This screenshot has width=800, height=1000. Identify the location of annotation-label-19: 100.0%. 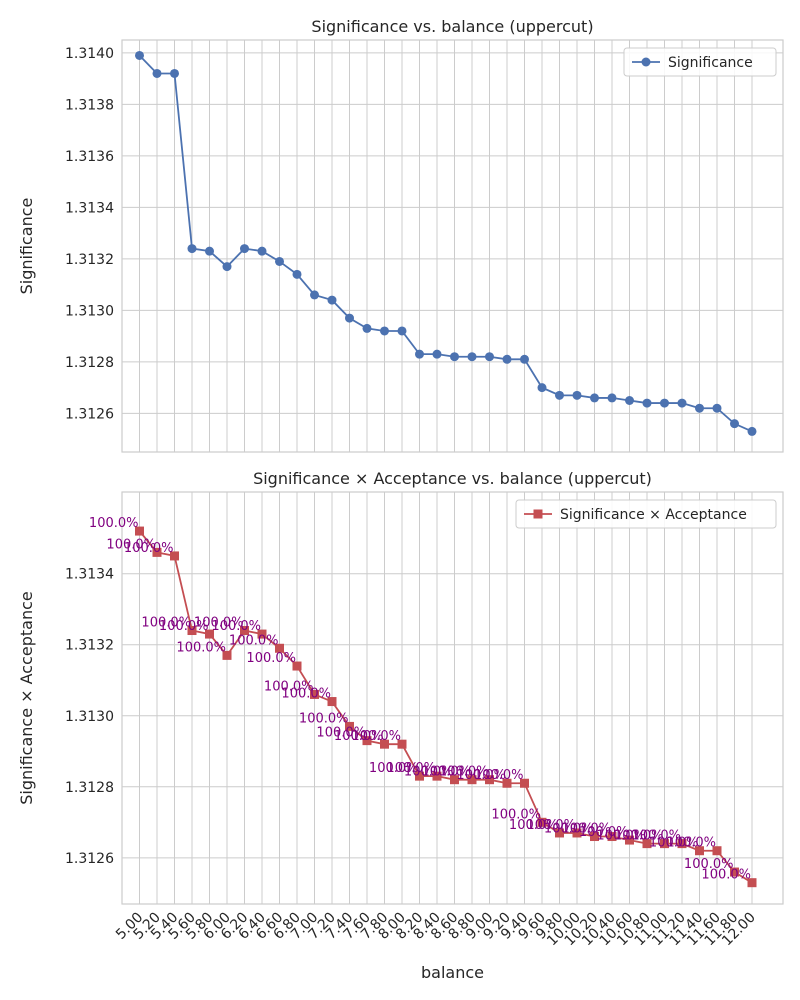
(446, 772).